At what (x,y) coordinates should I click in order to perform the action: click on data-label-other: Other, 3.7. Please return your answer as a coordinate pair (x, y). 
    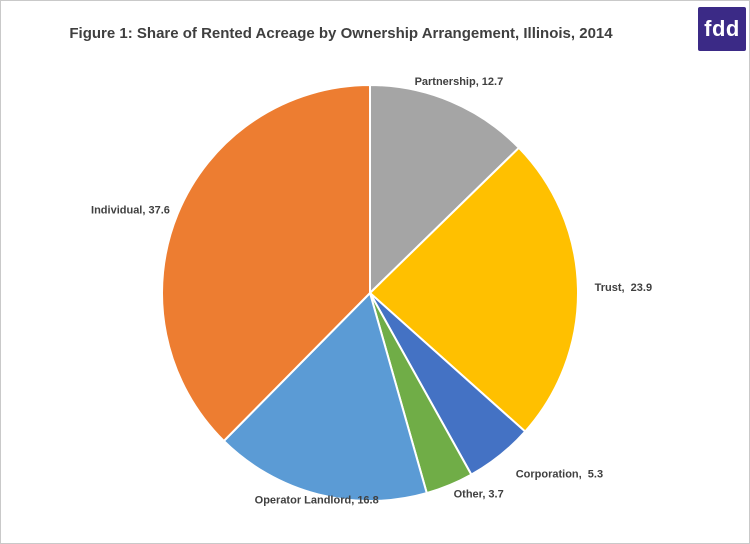
    Looking at the image, I should click on (479, 495).